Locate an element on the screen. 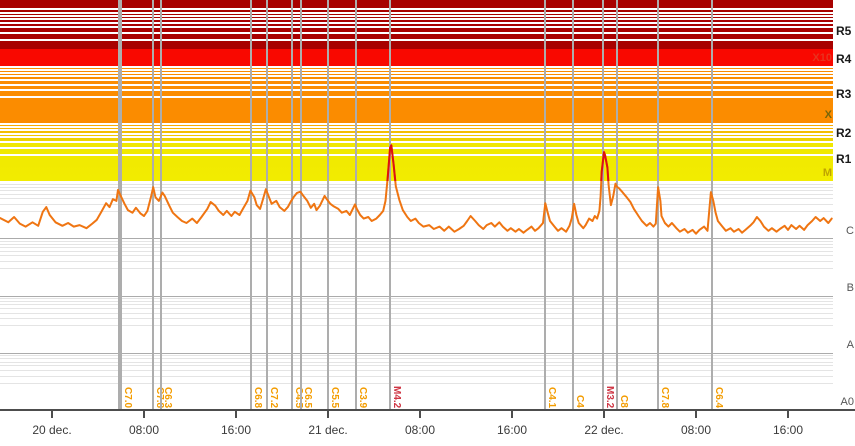 The height and width of the screenshot is (446, 855). risk-scale-label-r2: R2 is located at coordinates (844, 133).